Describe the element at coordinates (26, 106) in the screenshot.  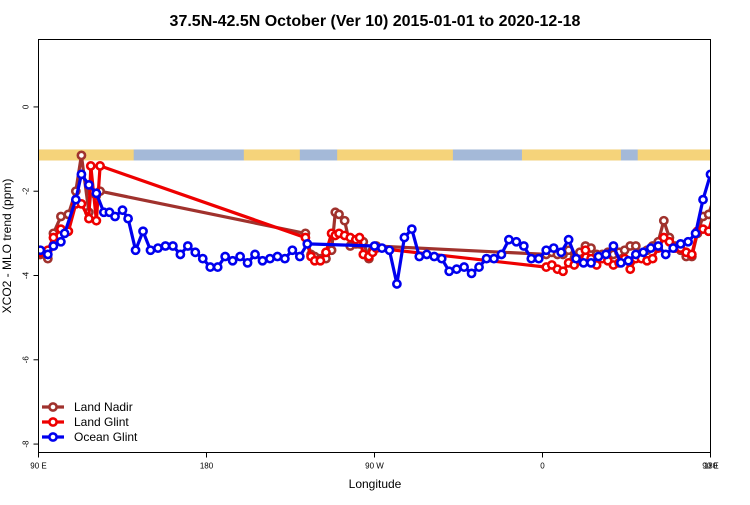
I see `y-tick-label: 0` at that location.